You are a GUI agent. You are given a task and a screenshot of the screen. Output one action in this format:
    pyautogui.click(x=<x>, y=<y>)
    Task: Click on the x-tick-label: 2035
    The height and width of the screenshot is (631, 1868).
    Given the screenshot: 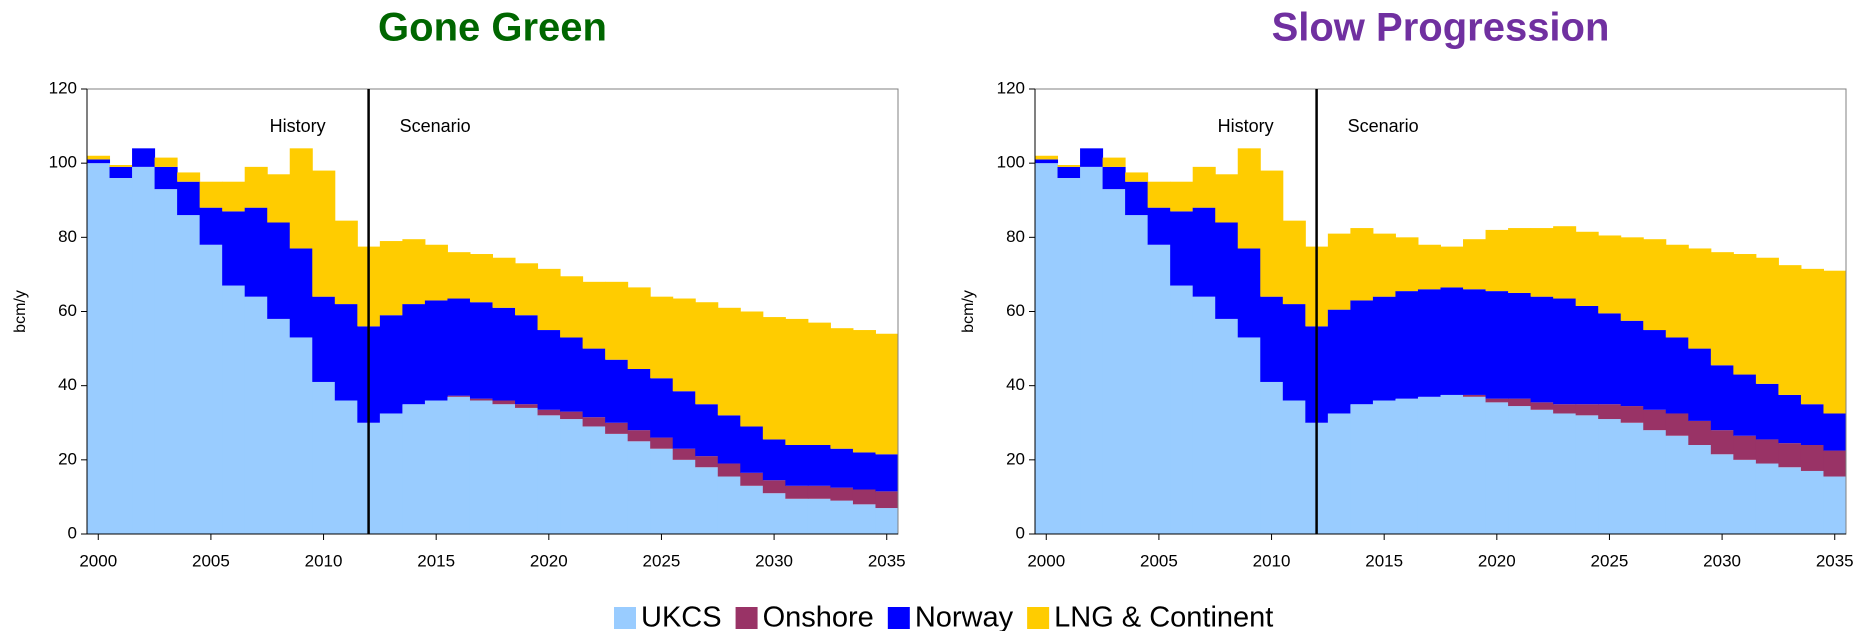 What is the action you would take?
    pyautogui.click(x=1835, y=560)
    